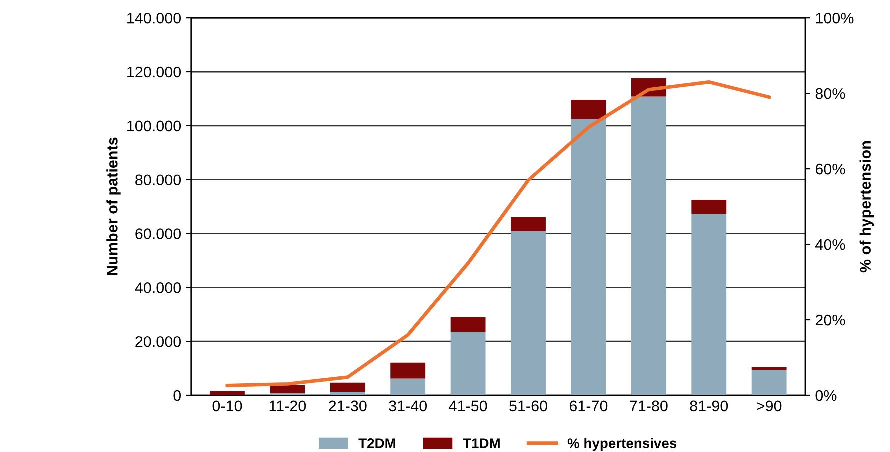  What do you see at coordinates (468, 406) in the screenshot?
I see `x-tick-label: 41-50` at bounding box center [468, 406].